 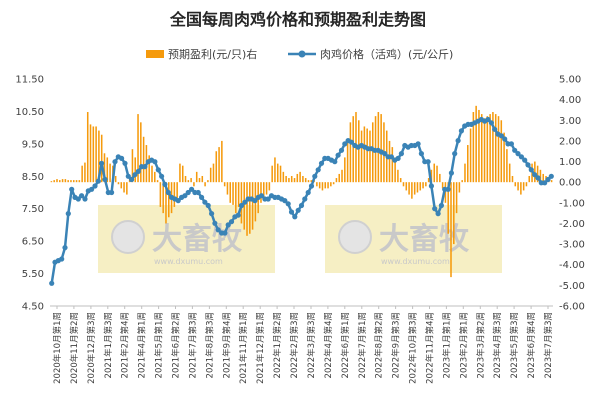 I want to click on y-right-tick-label: 3.00, so click(x=570, y=121).